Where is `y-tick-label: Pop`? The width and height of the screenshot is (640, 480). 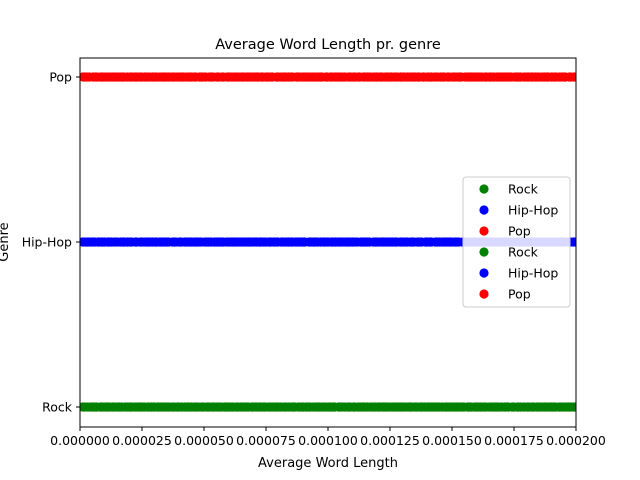 y-tick-label: Pop is located at coordinates (60, 77).